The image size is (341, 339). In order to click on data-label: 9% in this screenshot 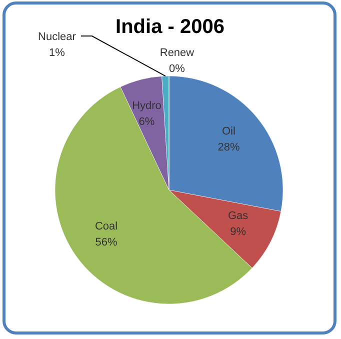, I will do `click(238, 232)`.